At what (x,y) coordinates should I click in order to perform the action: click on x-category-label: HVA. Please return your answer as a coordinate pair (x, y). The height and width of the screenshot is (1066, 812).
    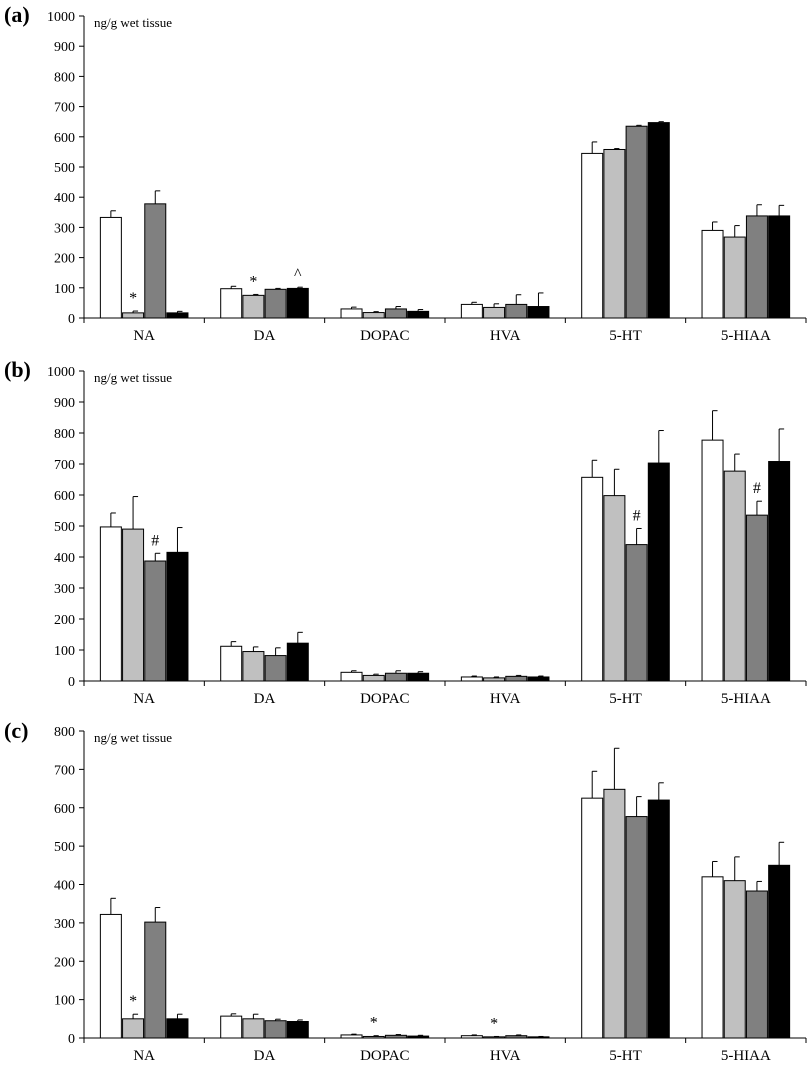
    Looking at the image, I should click on (505, 1056).